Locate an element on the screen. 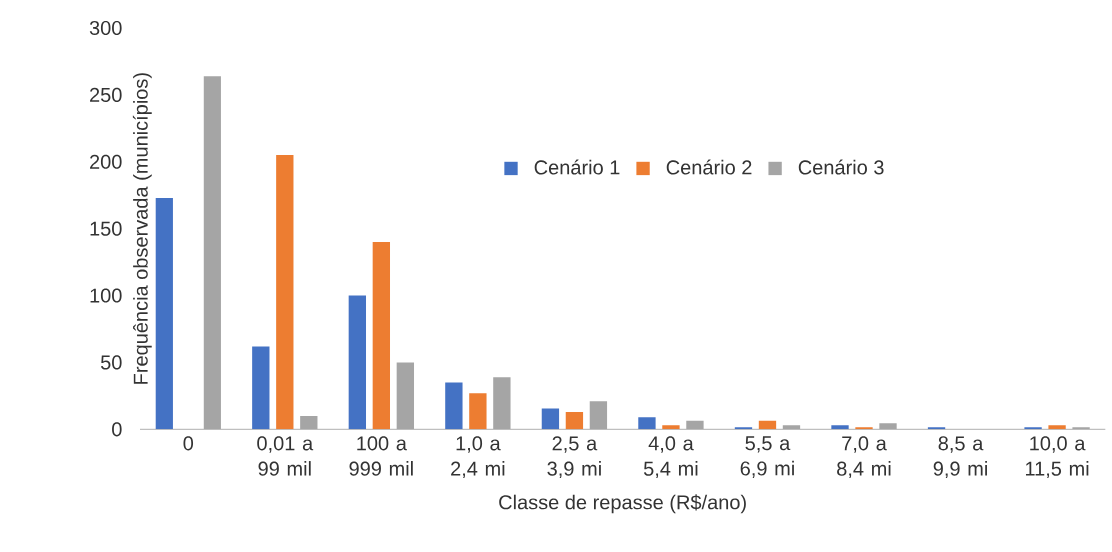 The width and height of the screenshot is (1112, 552). x-tick-label: 1,0 a 2,4 mi is located at coordinates (478, 457).